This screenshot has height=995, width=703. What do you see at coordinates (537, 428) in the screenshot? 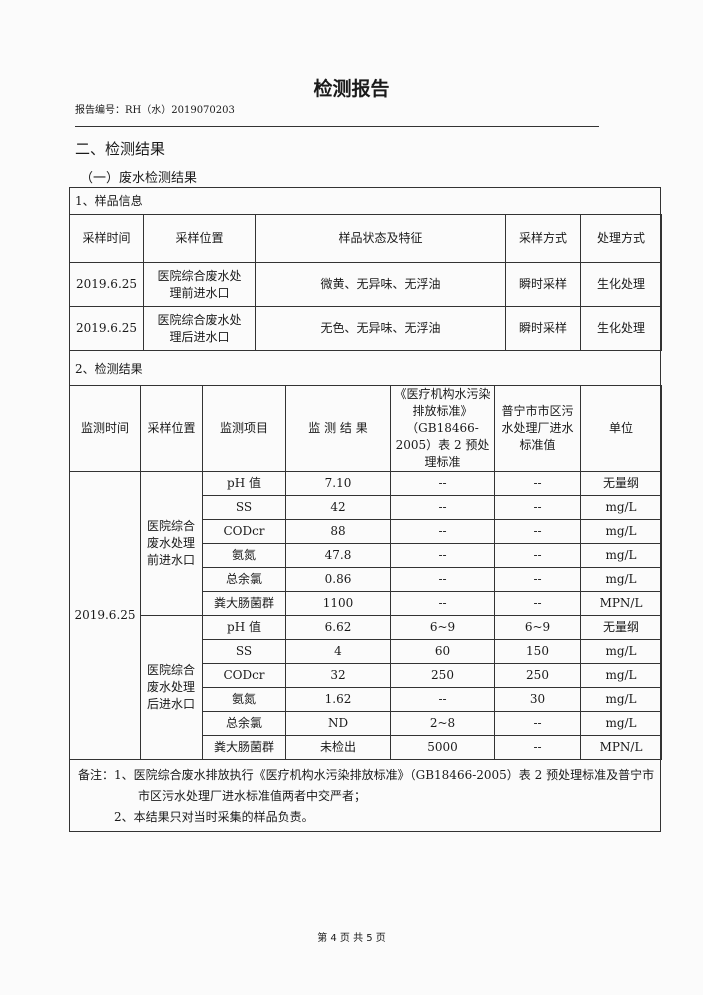
I see `column-header: 普宁市市区污水处理厂进水标准值` at bounding box center [537, 428].